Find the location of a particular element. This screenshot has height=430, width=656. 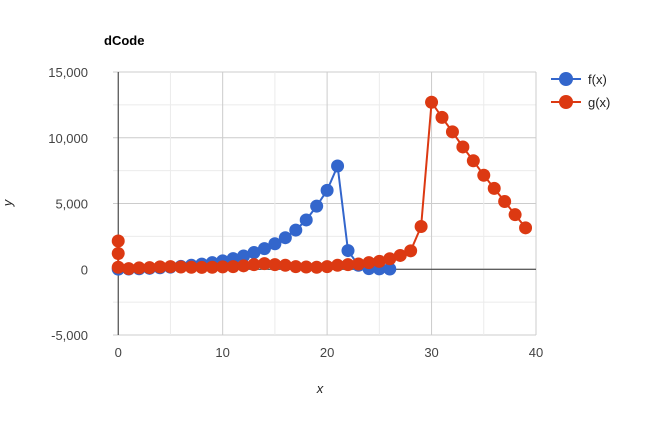

x-tick-label: 40 is located at coordinates (536, 352).